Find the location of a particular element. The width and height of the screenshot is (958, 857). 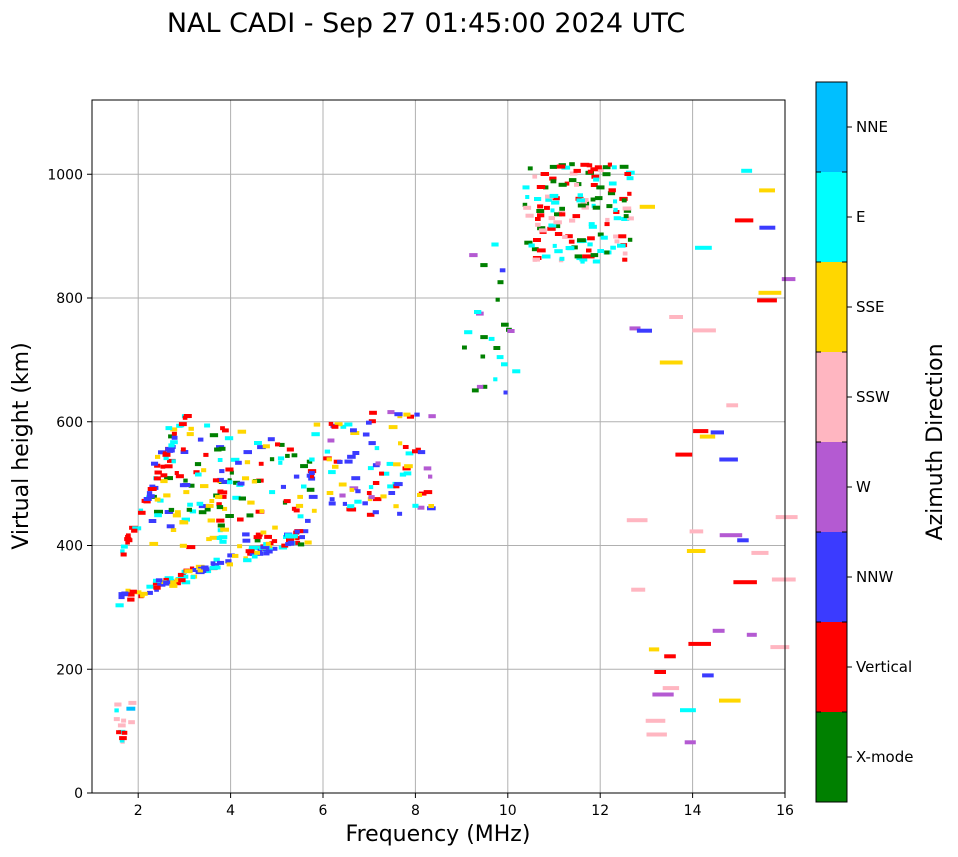

x-tick-label: 2 is located at coordinates (138, 811).